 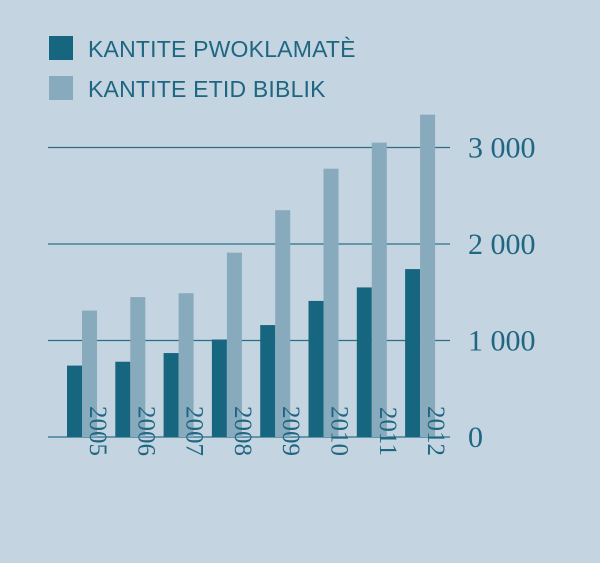 What do you see at coordinates (194, 431) in the screenshot?
I see `x-tick-label: 2007` at bounding box center [194, 431].